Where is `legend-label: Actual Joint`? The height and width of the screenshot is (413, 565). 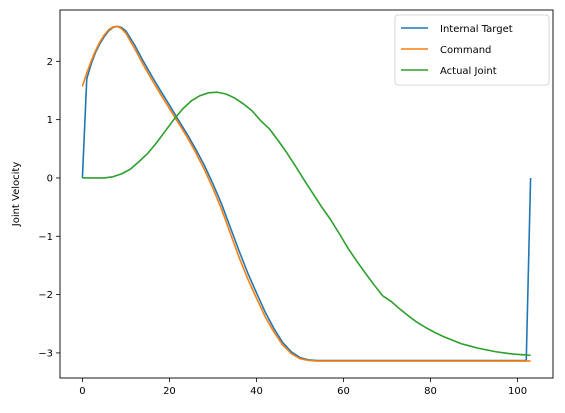 legend-label: Actual Joint is located at coordinates (468, 71).